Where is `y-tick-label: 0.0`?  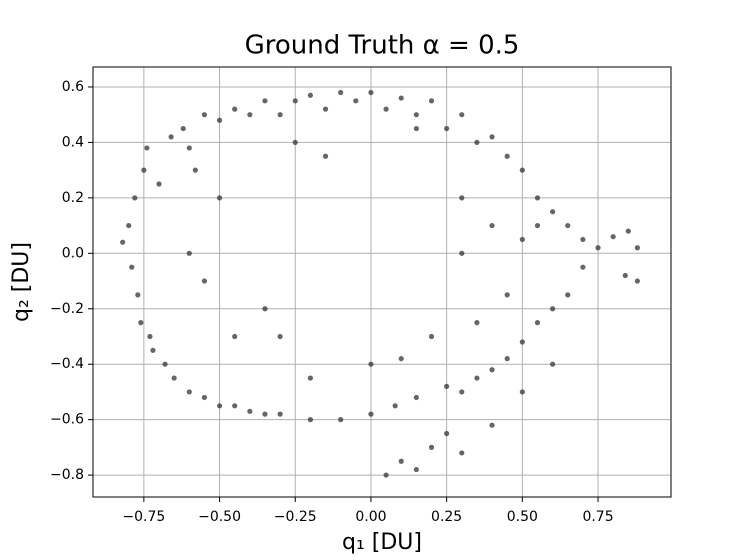 y-tick-label: 0.0 is located at coordinates (73, 253).